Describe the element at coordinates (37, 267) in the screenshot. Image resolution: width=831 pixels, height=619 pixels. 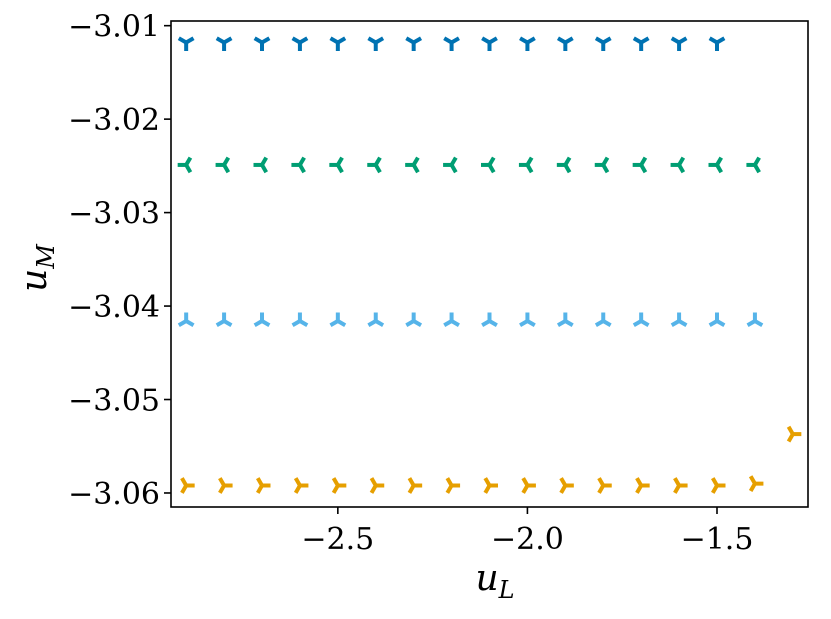
I see `y-axis-label: uM` at that location.